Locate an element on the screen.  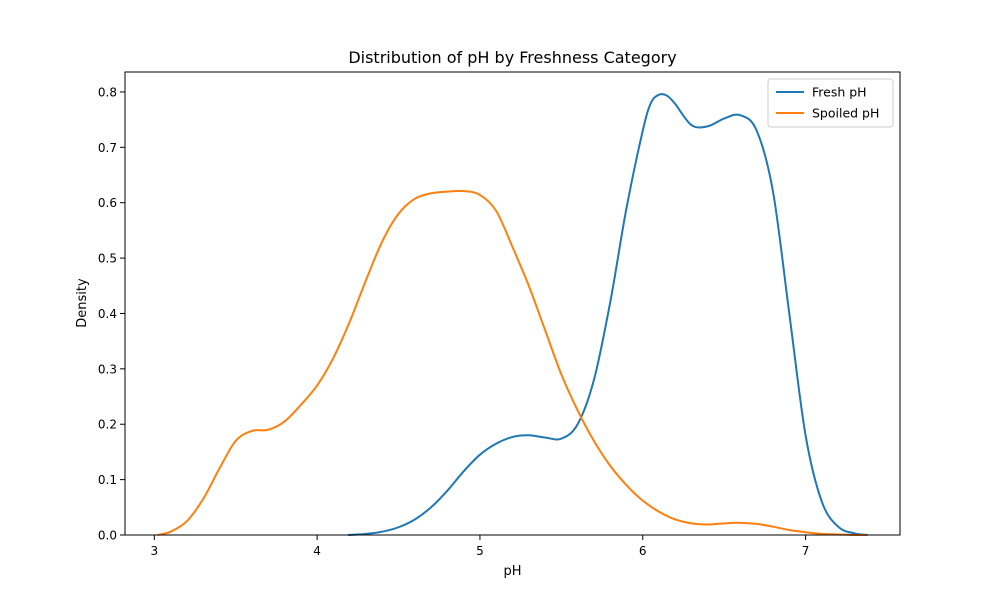
x-tick-label: 4 is located at coordinates (317, 551).